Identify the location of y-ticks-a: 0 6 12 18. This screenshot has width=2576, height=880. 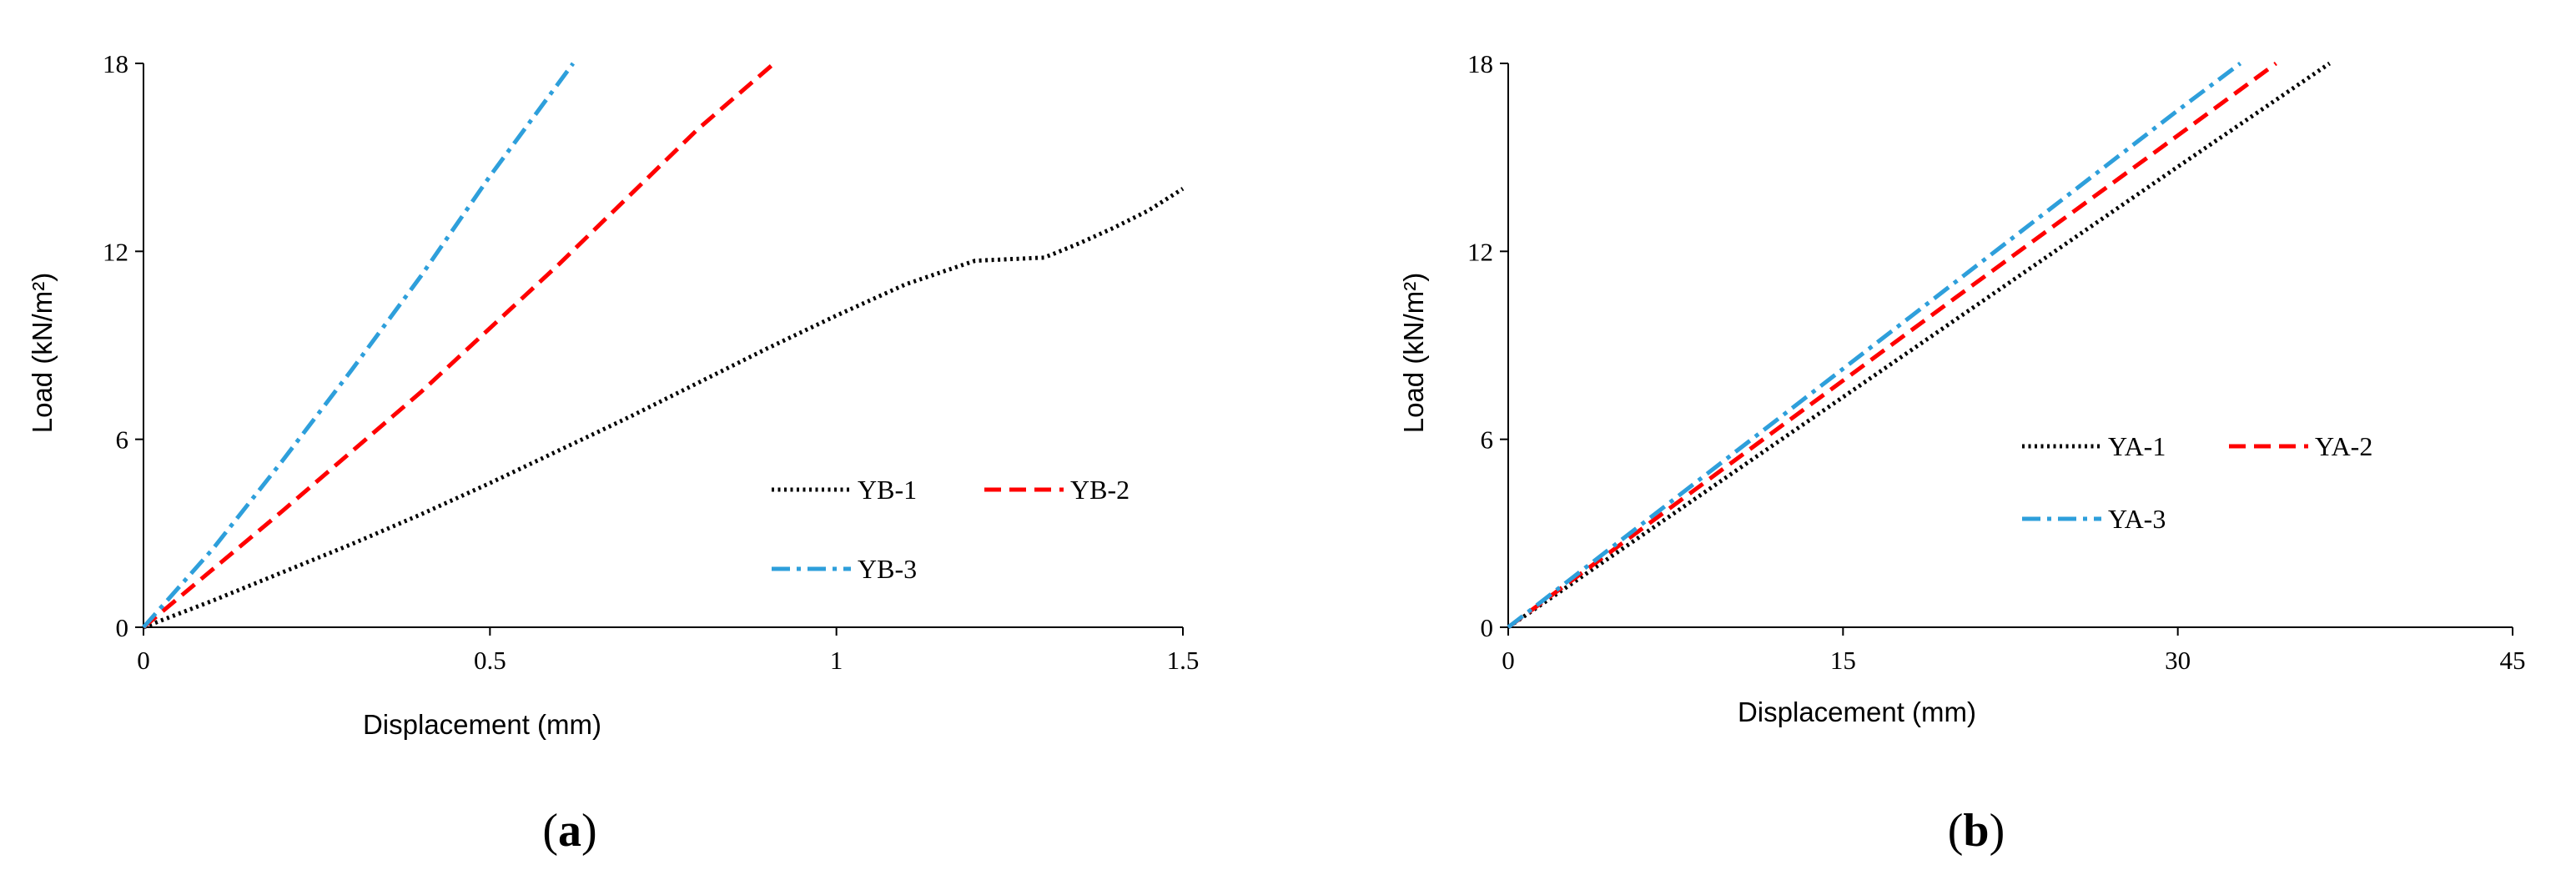
(123, 345).